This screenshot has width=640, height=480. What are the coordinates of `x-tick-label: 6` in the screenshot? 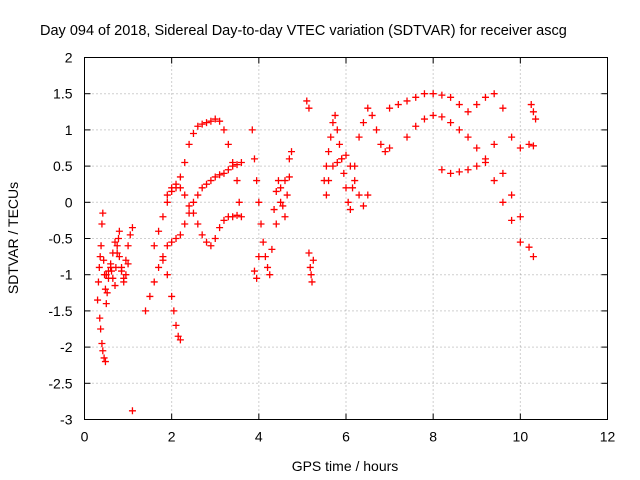 It's located at (346, 437).